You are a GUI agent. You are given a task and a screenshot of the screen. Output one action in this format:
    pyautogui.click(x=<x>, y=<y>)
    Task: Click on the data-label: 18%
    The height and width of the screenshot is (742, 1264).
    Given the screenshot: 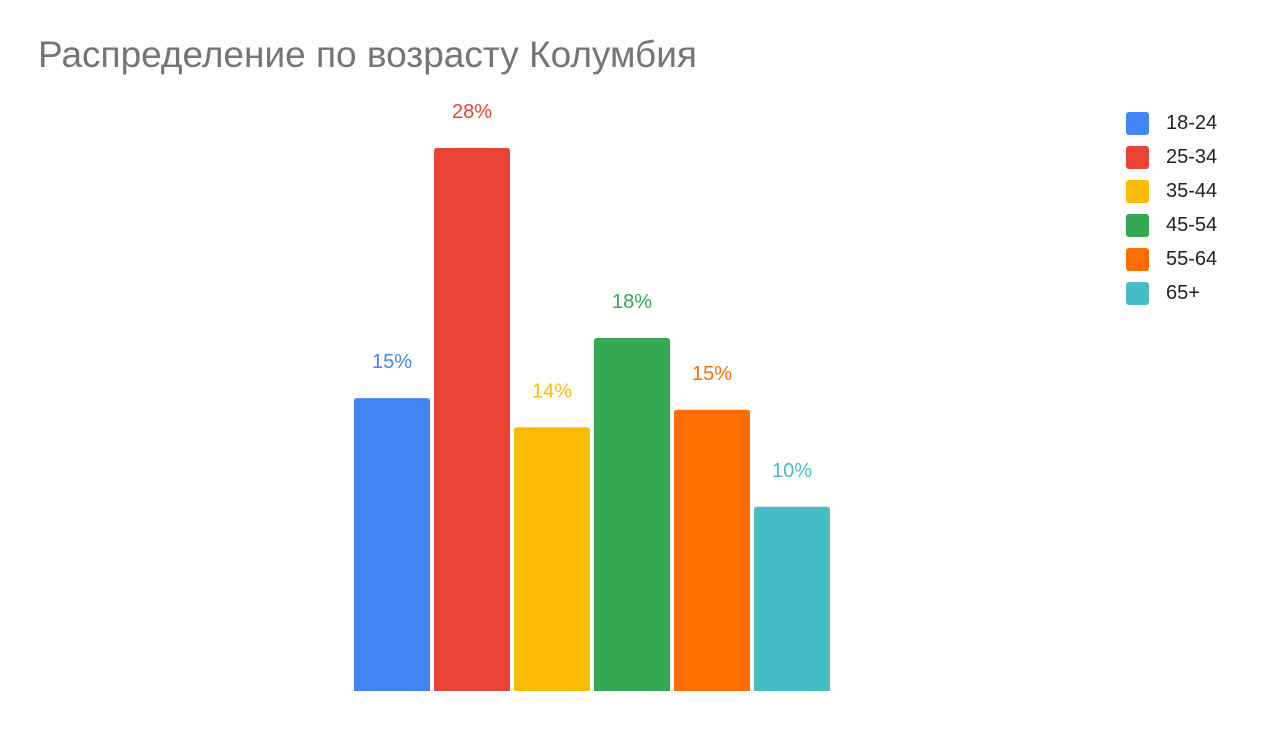 What is the action you would take?
    pyautogui.click(x=632, y=302)
    